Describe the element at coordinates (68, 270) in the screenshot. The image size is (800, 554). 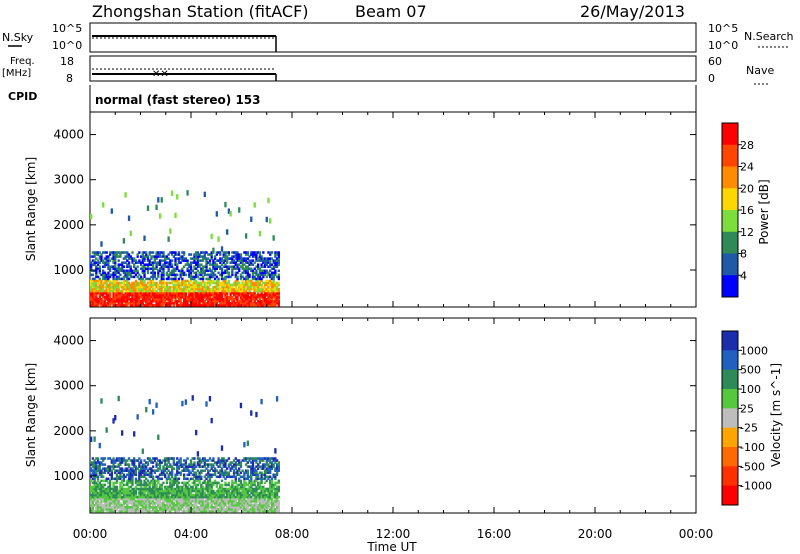
I see `y-tick-label: 1000` at that location.